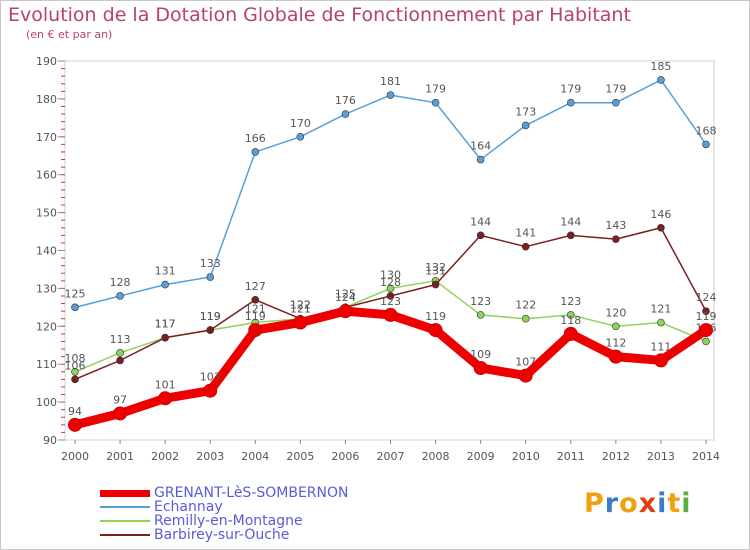 The height and width of the screenshot is (550, 750). I want to click on y-tick-label: 140, so click(46, 251).